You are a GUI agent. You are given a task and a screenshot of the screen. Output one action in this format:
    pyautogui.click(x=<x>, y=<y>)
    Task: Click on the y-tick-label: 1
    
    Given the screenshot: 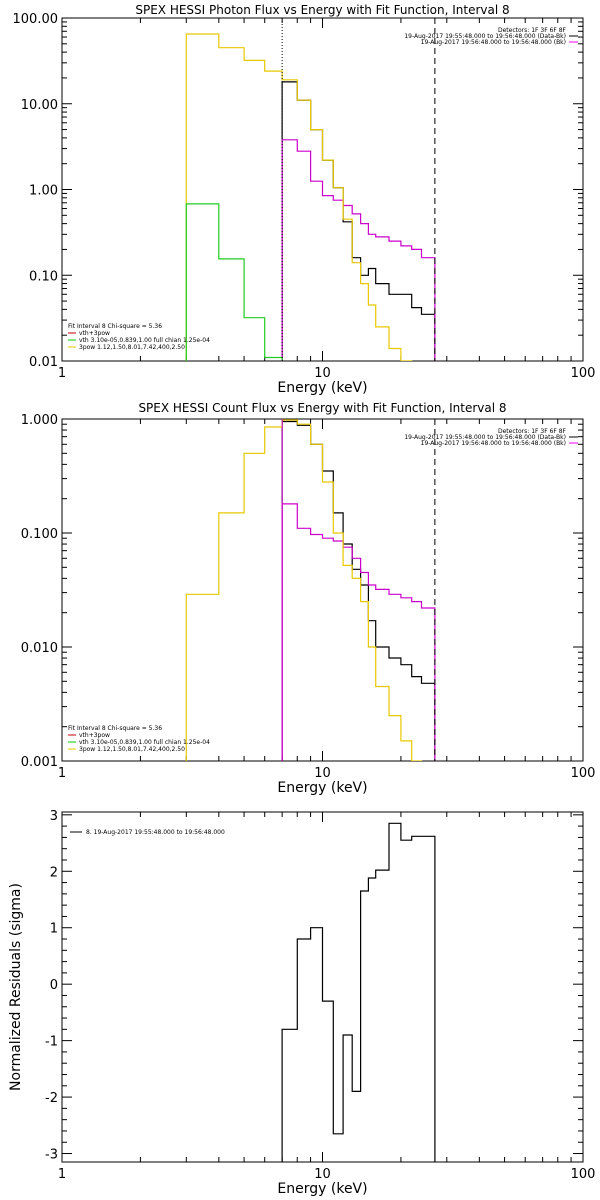 What is the action you would take?
    pyautogui.click(x=54, y=929)
    